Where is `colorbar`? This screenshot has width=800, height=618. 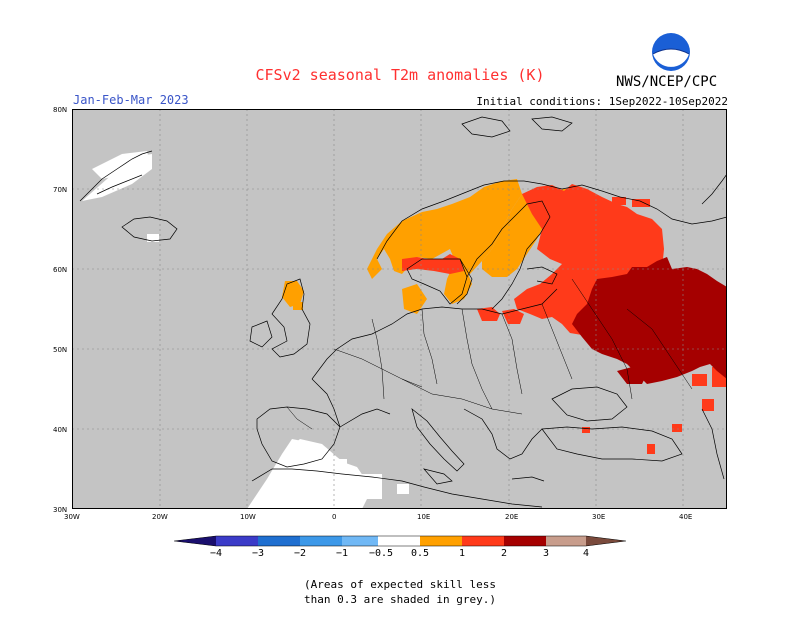
colorbar is located at coordinates (400, 541).